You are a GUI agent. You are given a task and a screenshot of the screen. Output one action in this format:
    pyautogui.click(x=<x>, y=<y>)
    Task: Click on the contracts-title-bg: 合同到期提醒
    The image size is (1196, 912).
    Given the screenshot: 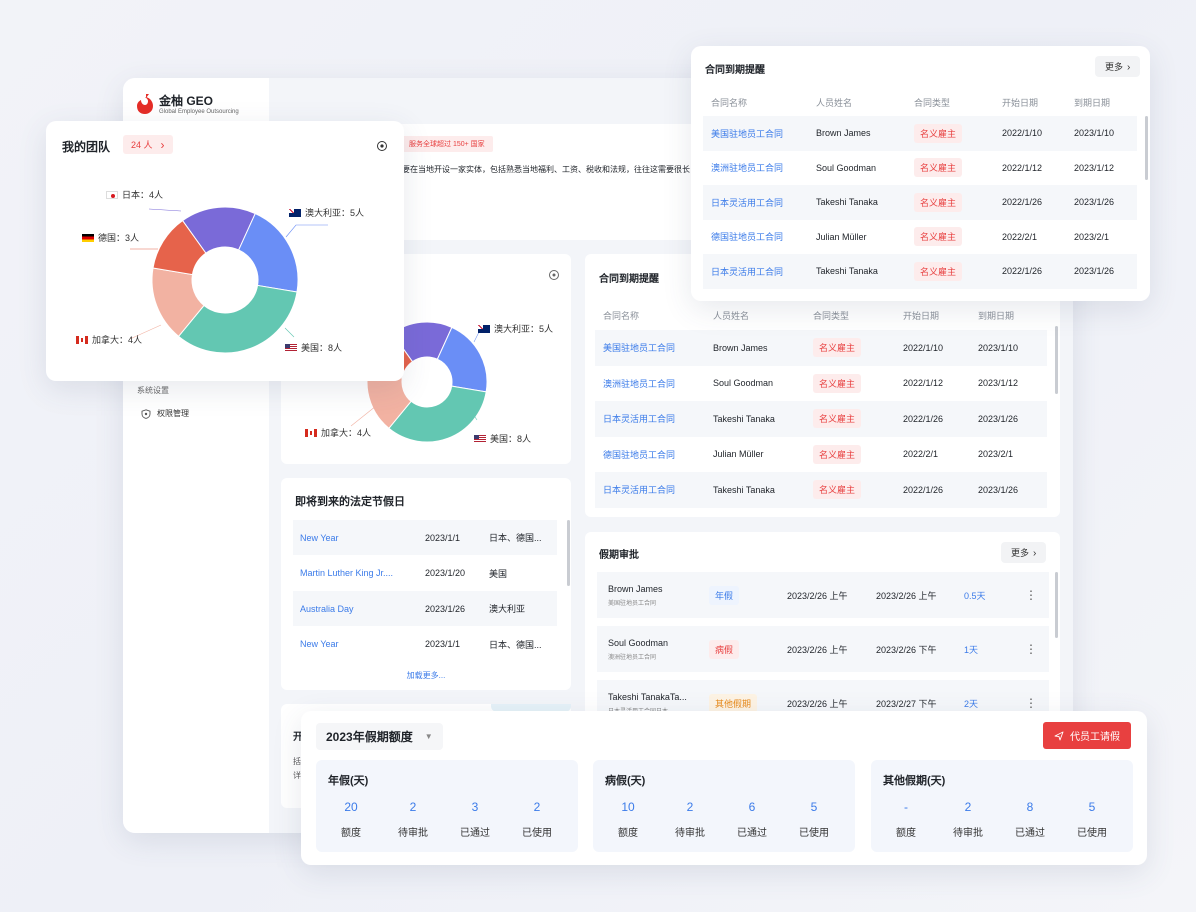 What is the action you would take?
    pyautogui.click(x=629, y=279)
    